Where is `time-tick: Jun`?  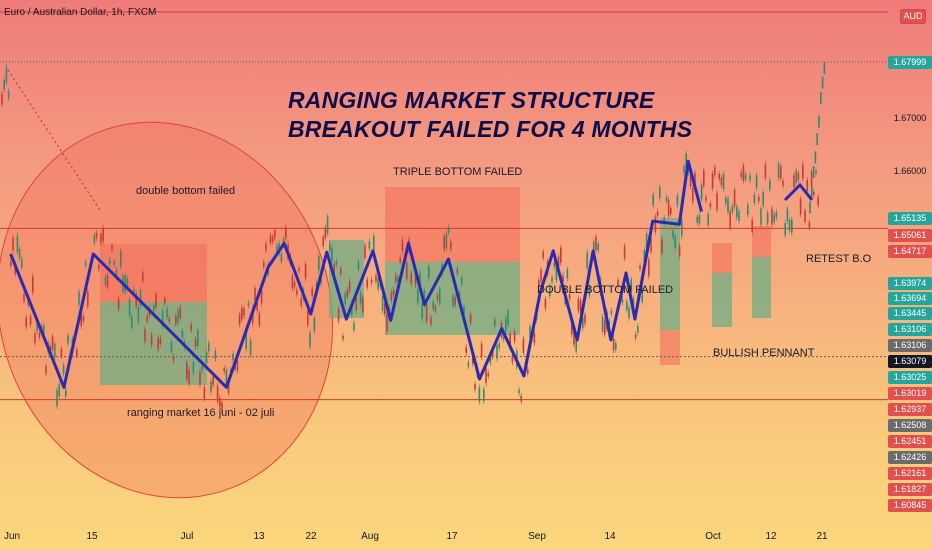 time-tick: Jun is located at coordinates (12, 536).